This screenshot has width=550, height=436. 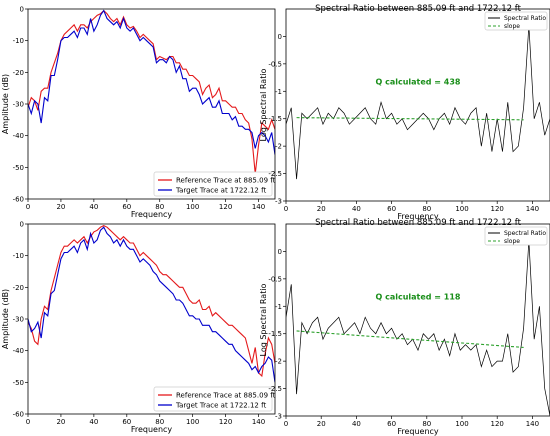 What do you see at coordinates (418, 82) in the screenshot?
I see `q-annotation: Q calculated = 438` at bounding box center [418, 82].